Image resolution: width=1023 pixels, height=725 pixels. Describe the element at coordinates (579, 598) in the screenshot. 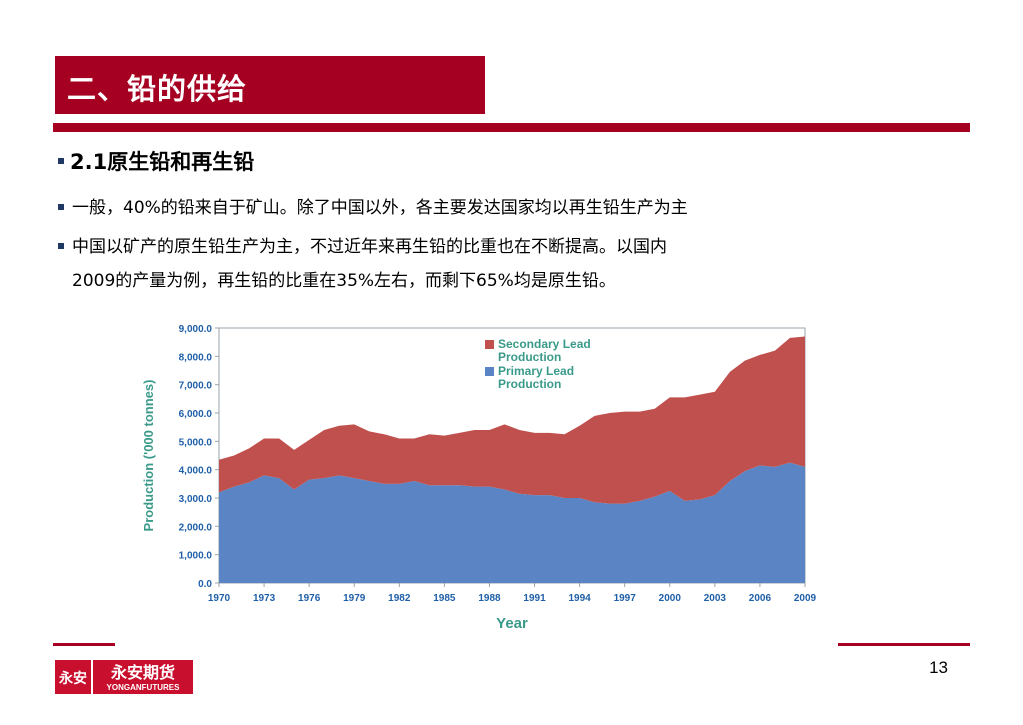

I see `x-tick-label: 1994` at that location.